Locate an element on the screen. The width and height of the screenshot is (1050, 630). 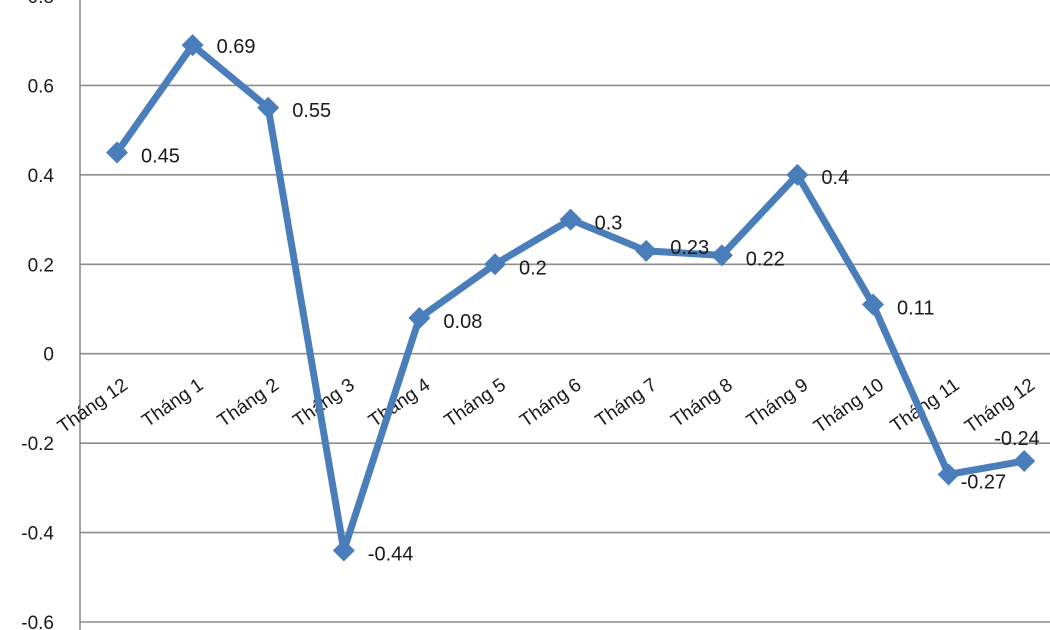
x-category-label: Tháng 2 is located at coordinates (248, 403).